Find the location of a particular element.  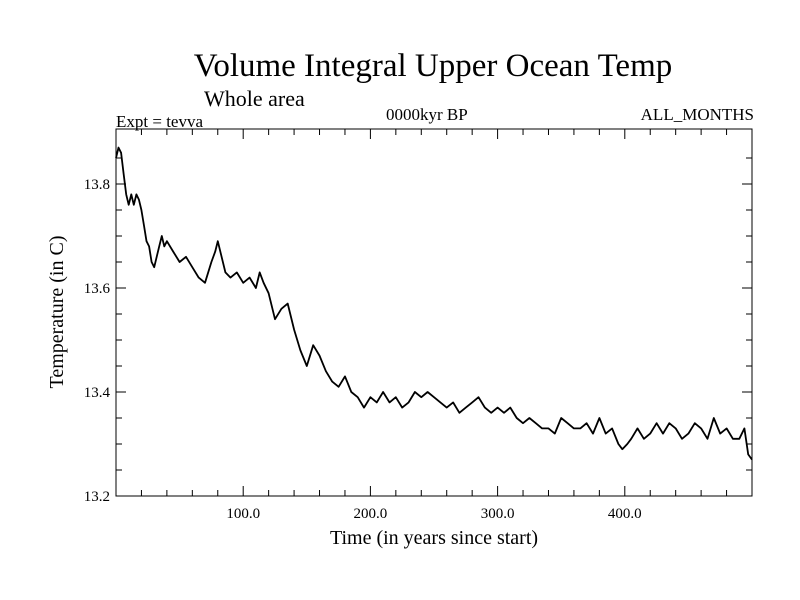

months-label: ALL_MONTHS is located at coordinates (697, 114).